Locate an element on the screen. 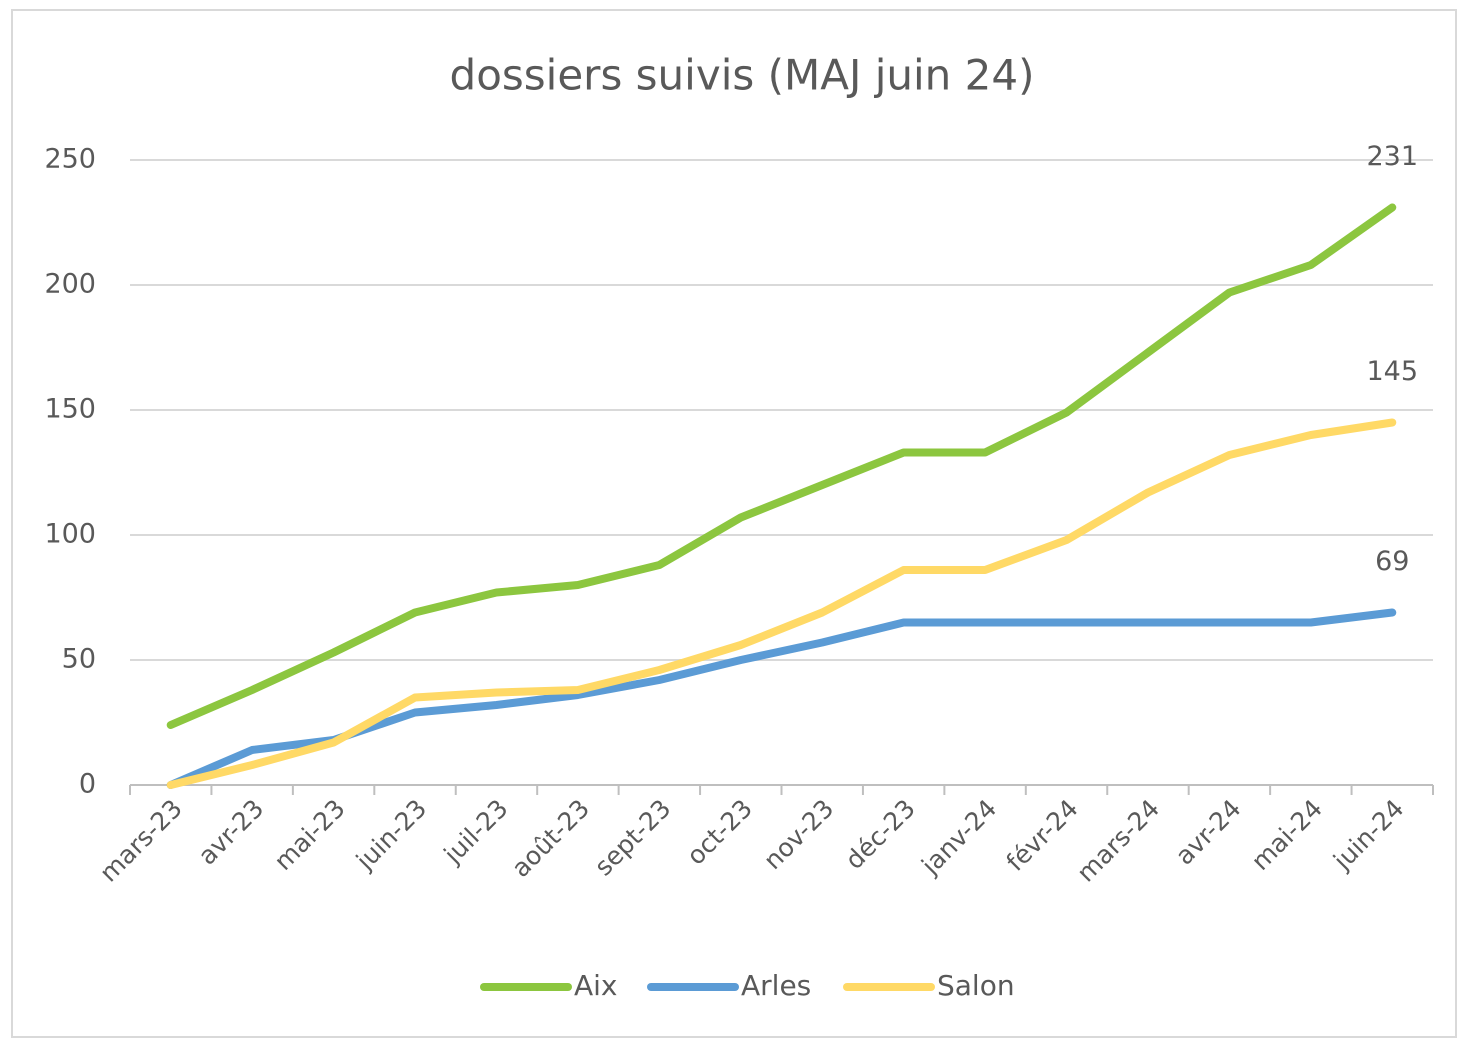 The image size is (1458, 1039). legend-label: Arles is located at coordinates (776, 985).